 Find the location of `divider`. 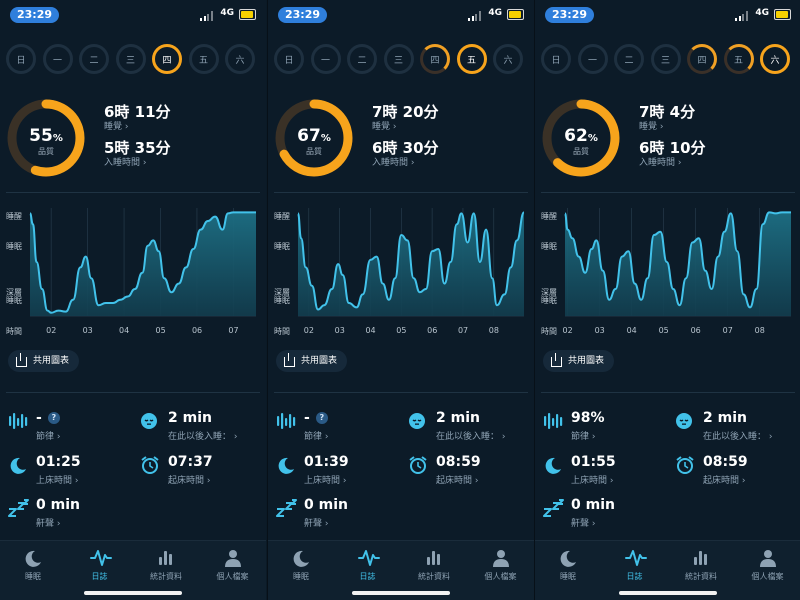

divider is located at coordinates (668, 392).